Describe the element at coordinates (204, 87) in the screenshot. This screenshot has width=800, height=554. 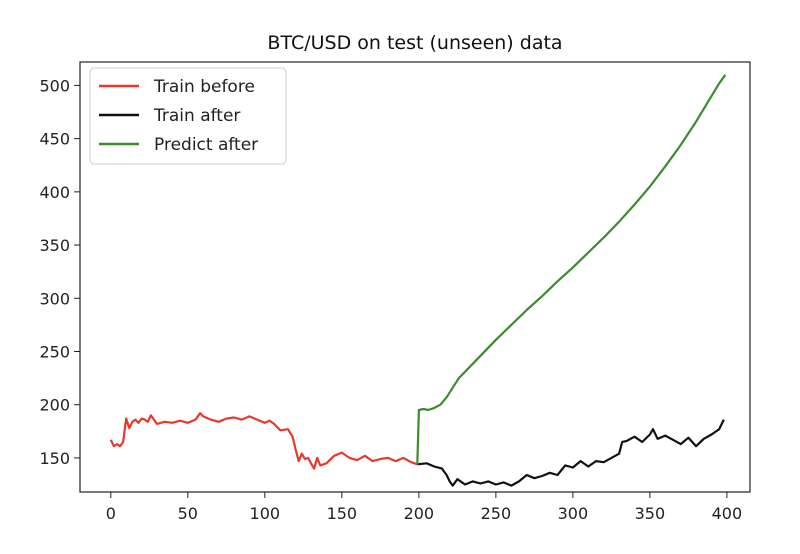
I see `legend-label-train-before: Train before` at that location.